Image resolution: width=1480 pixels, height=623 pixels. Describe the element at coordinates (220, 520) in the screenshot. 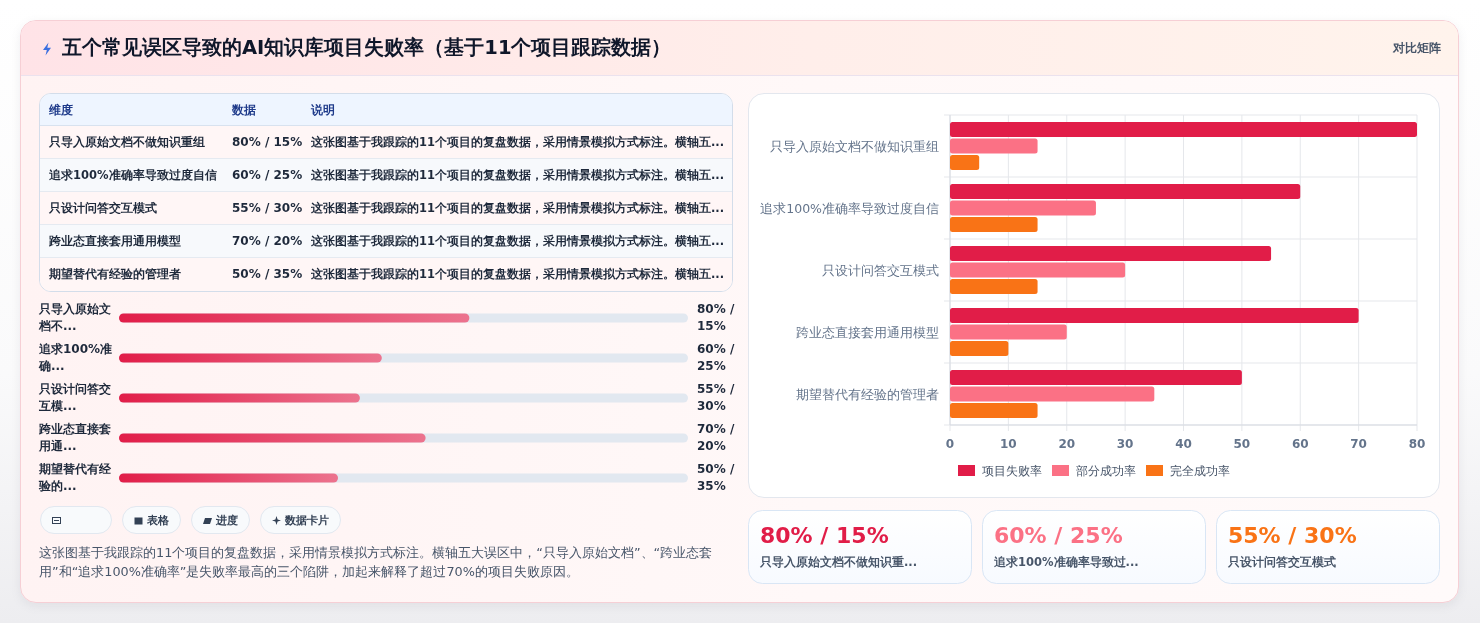

I see `button: 进度` at that location.